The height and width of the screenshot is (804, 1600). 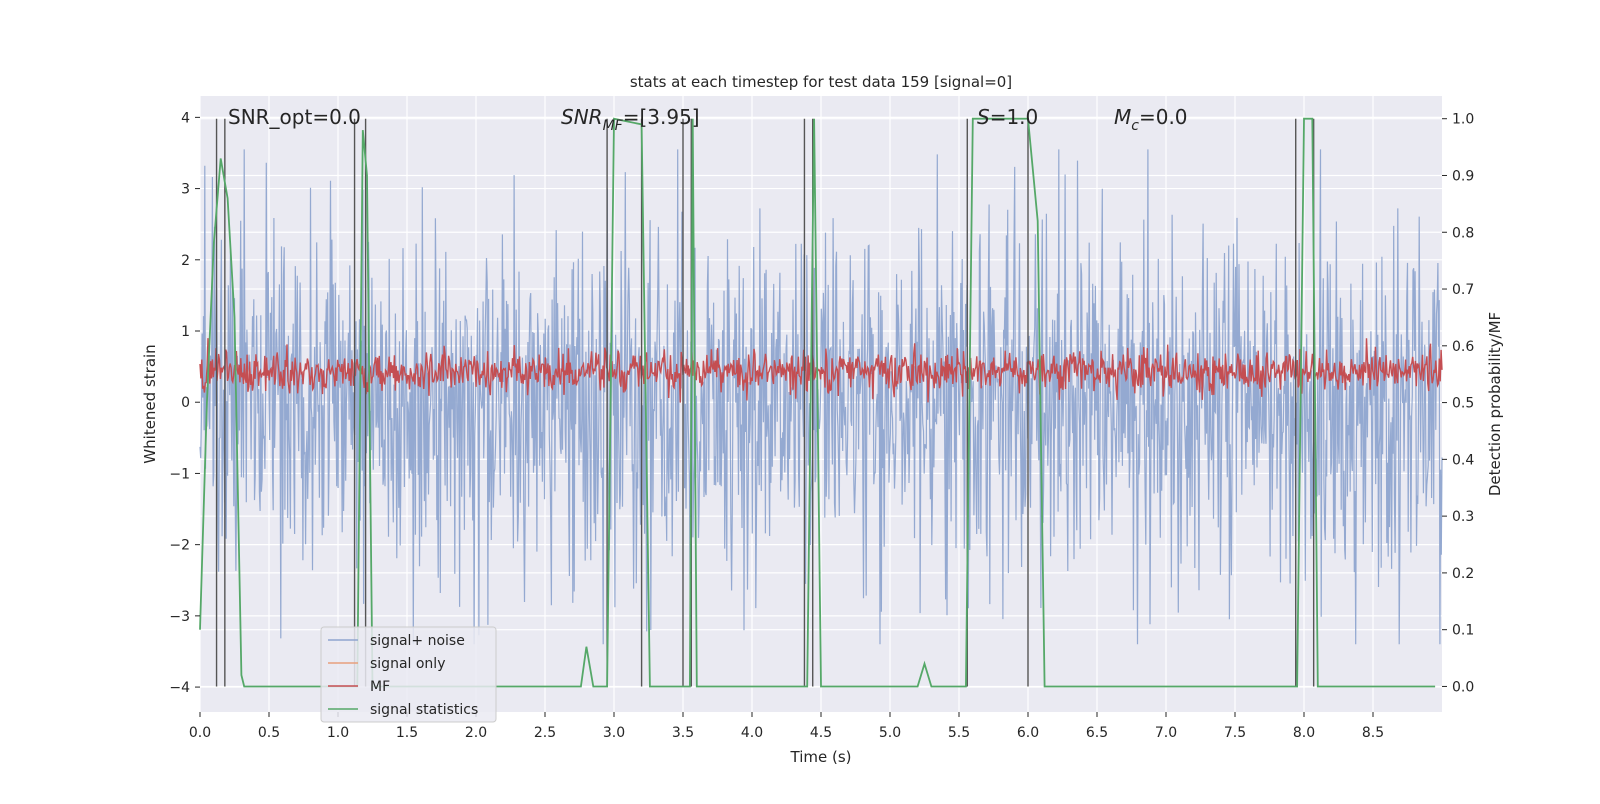 What do you see at coordinates (407, 733) in the screenshot?
I see `x-tick-label: 1.5` at bounding box center [407, 733].